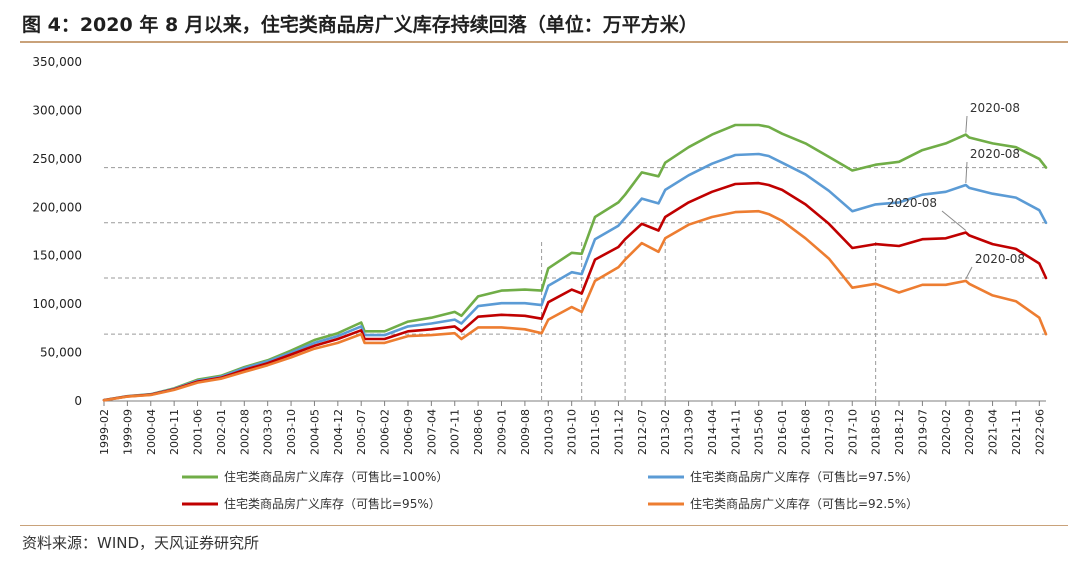 The width and height of the screenshot is (1080, 565). Describe the element at coordinates (127, 432) in the screenshot. I see `x-tick-label: 1999-09` at that location.